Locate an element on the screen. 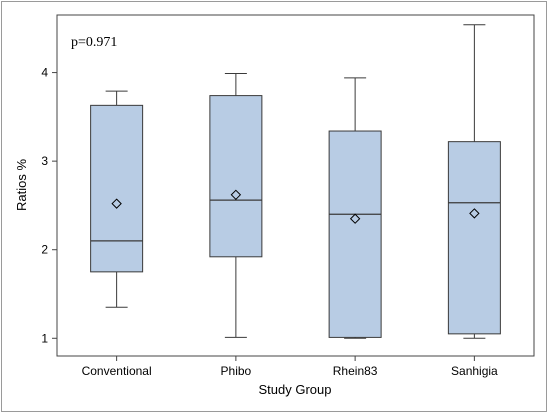 The height and width of the screenshot is (415, 550). box-rhein83 is located at coordinates (355, 208).